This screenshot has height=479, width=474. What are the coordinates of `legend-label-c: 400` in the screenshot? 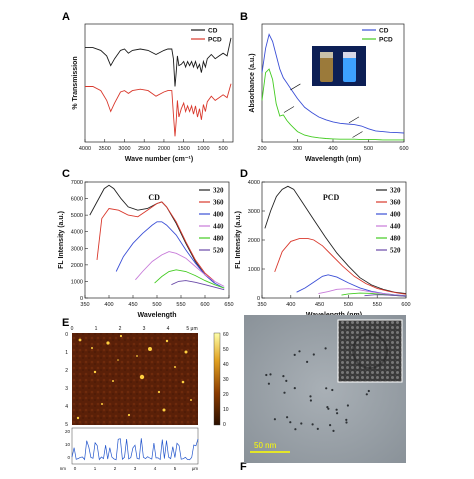 It's located at (218, 215).